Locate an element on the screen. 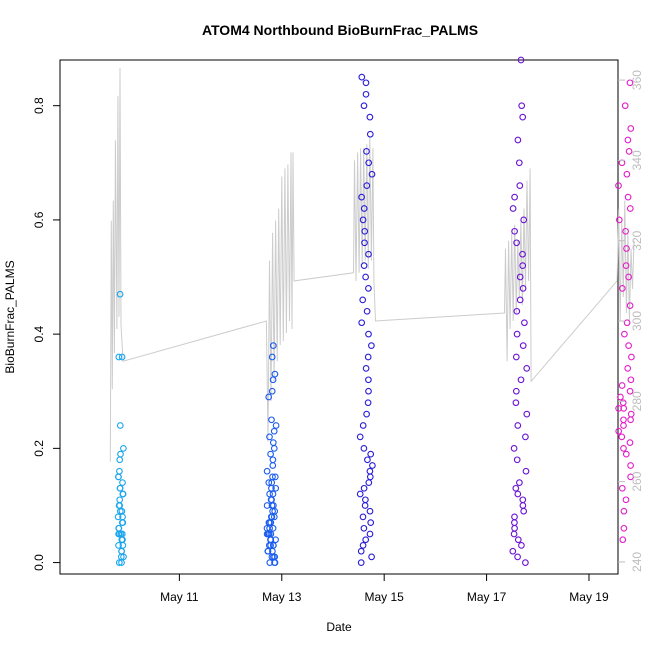 Image resolution: width=650 pixels, height=650 pixels. y2-tick-label: 280 is located at coordinates (637, 401).